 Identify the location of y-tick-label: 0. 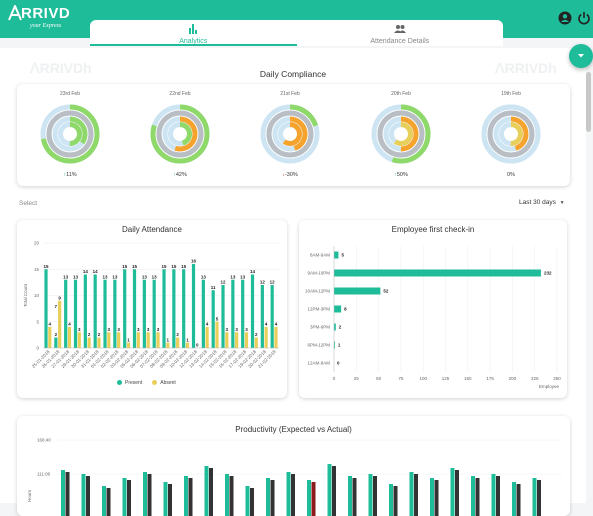
(37, 348).